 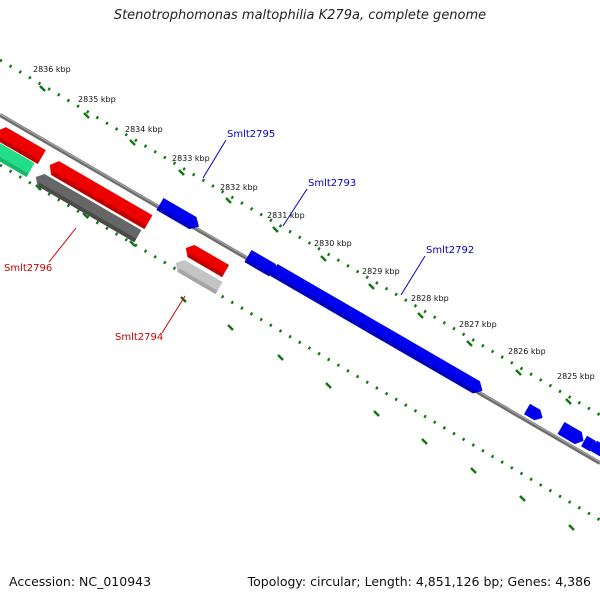 What do you see at coordinates (332, 183) in the screenshot?
I see `gene-label-smlt2793: Smlt2793` at bounding box center [332, 183].